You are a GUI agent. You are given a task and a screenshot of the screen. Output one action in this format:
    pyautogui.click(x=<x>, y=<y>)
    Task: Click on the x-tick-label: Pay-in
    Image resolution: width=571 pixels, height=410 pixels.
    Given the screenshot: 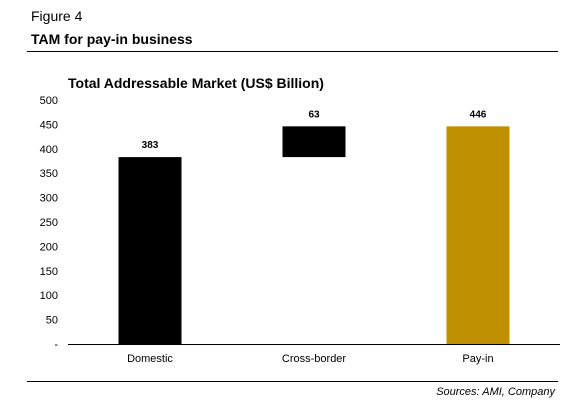 What is the action you would take?
    pyautogui.click(x=477, y=359)
    